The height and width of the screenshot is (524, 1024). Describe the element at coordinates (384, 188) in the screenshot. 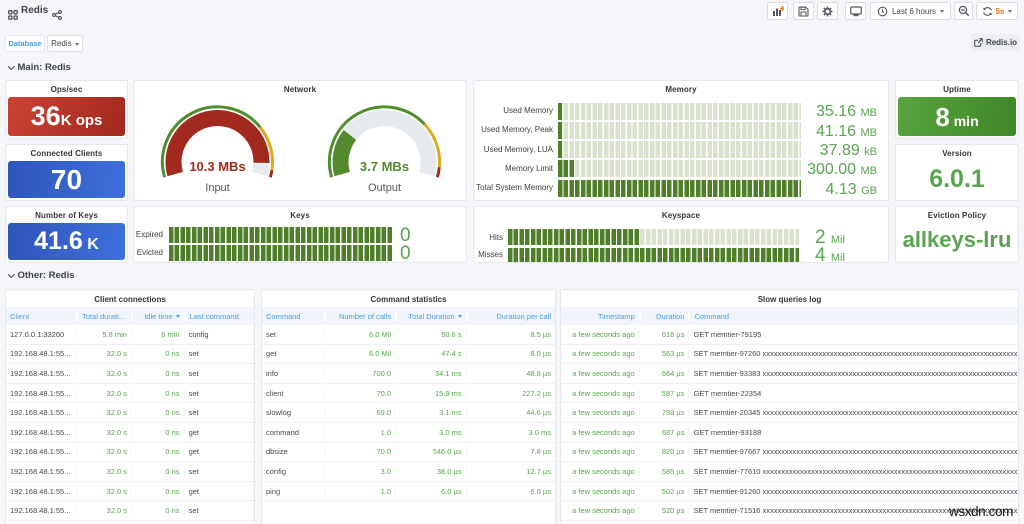

I see `svg-text: Output` at that location.